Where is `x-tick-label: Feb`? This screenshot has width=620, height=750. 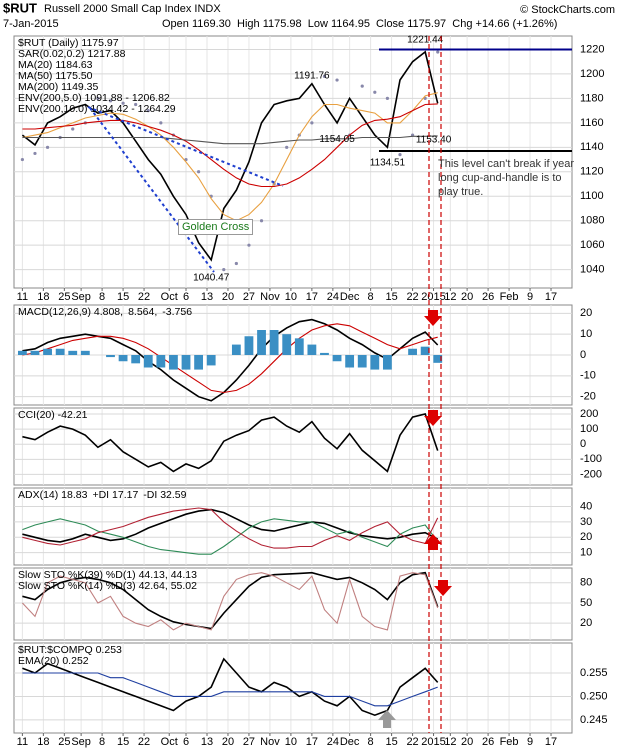 x-tick-label: Feb is located at coordinates (509, 297).